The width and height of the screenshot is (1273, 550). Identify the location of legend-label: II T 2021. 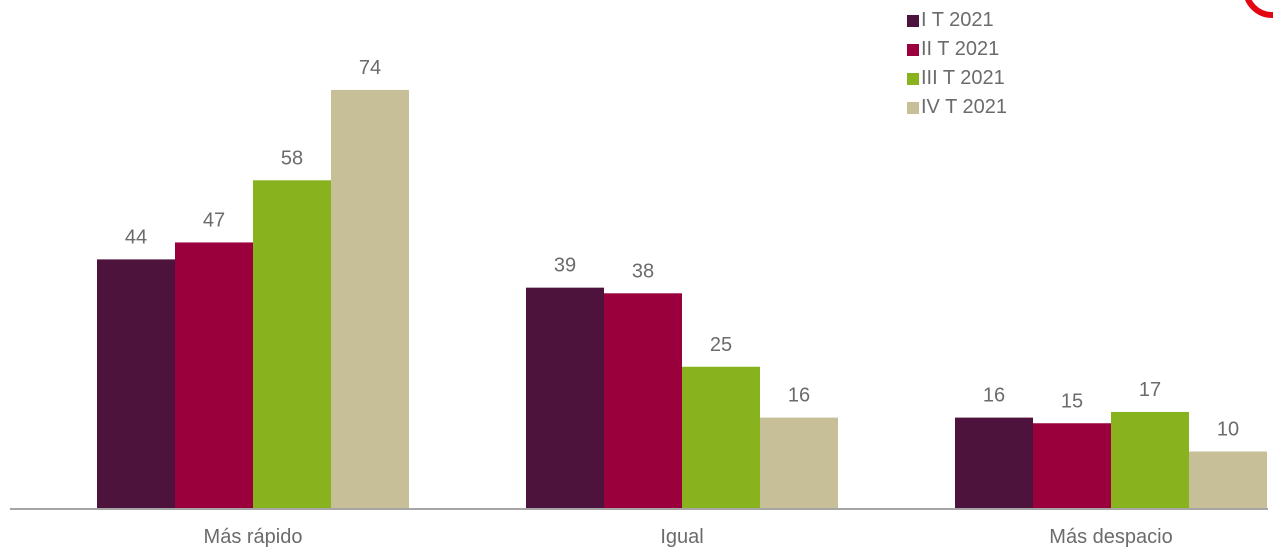
(960, 49).